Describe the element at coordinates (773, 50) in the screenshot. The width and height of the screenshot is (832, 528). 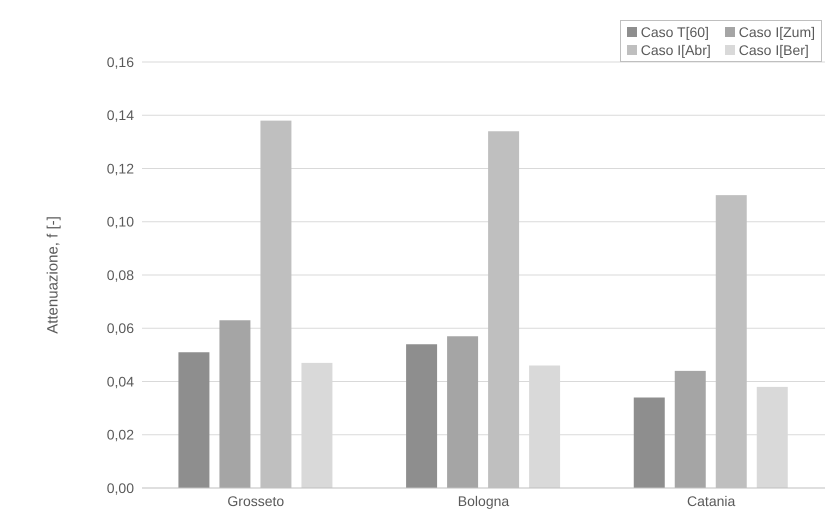
I see `legend-label: Caso I[Ber]` at that location.